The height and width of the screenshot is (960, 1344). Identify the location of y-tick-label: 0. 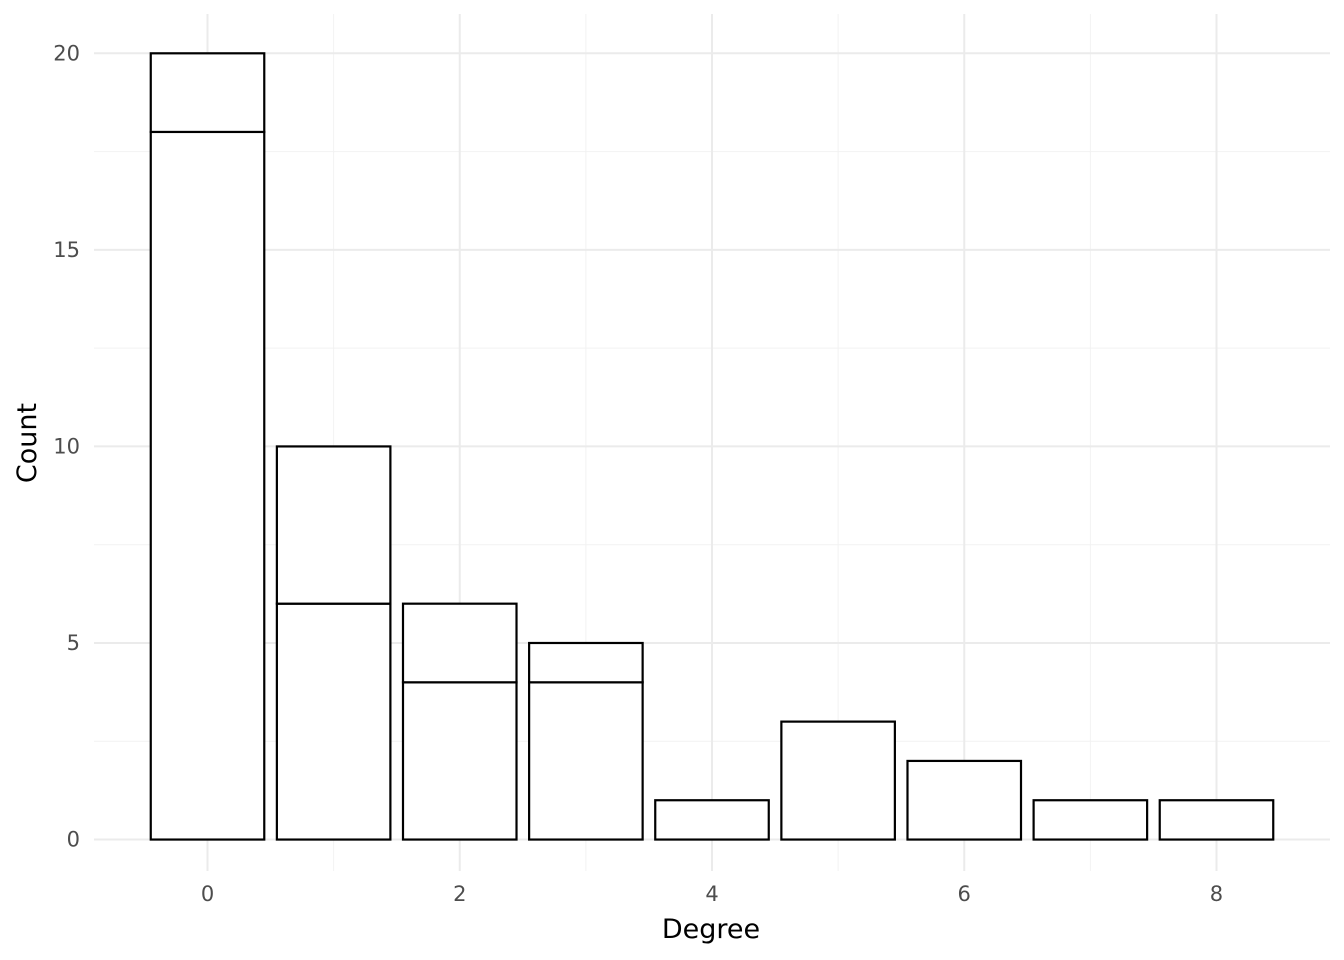
(73, 840).